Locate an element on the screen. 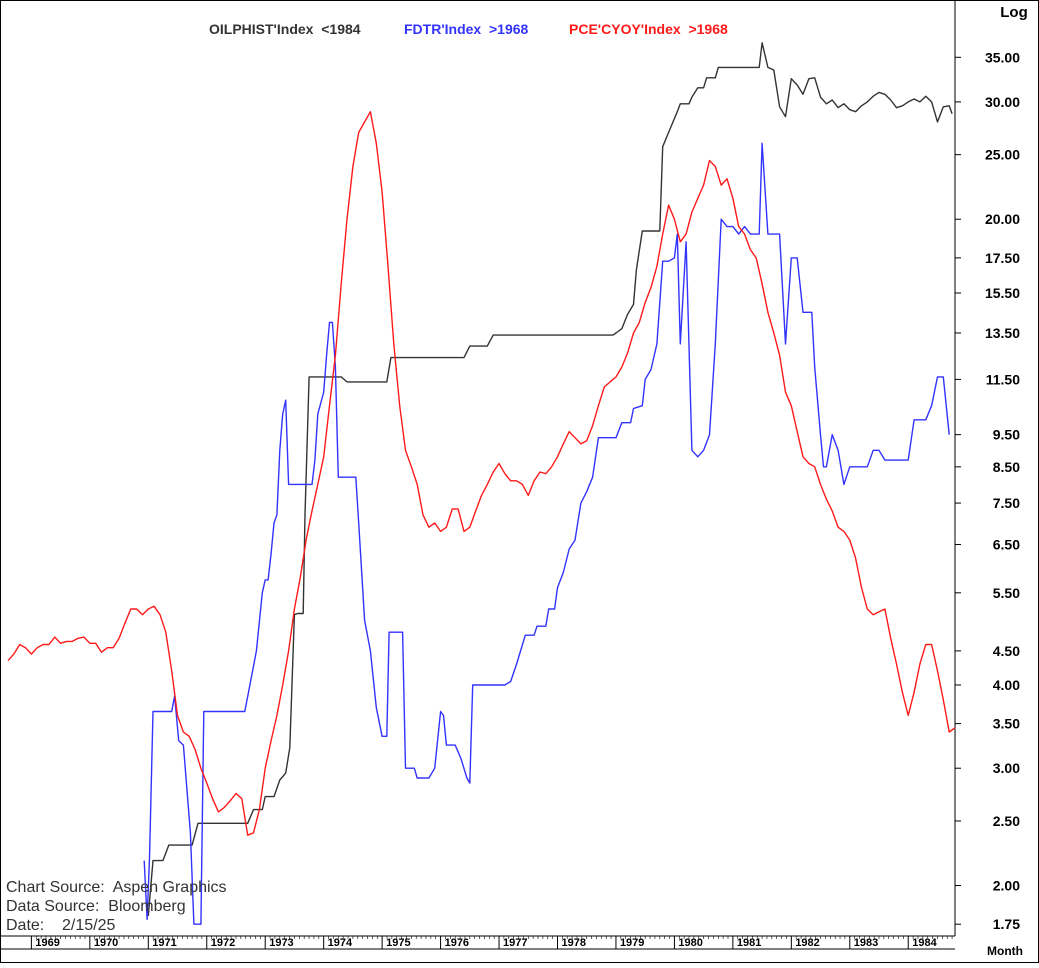  source-note: Data Source: Bloomberg is located at coordinates (96, 906).